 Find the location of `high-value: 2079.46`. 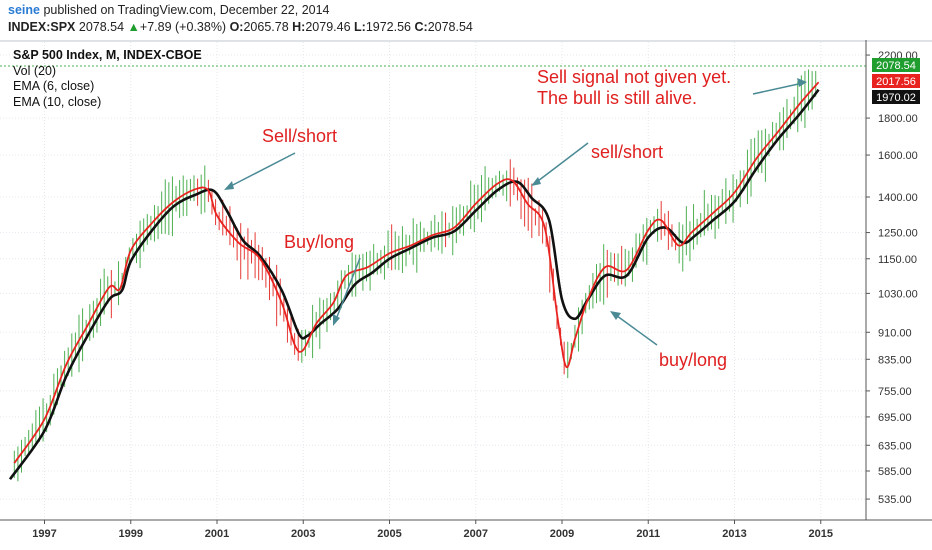

high-value: 2079.46 is located at coordinates (328, 27).